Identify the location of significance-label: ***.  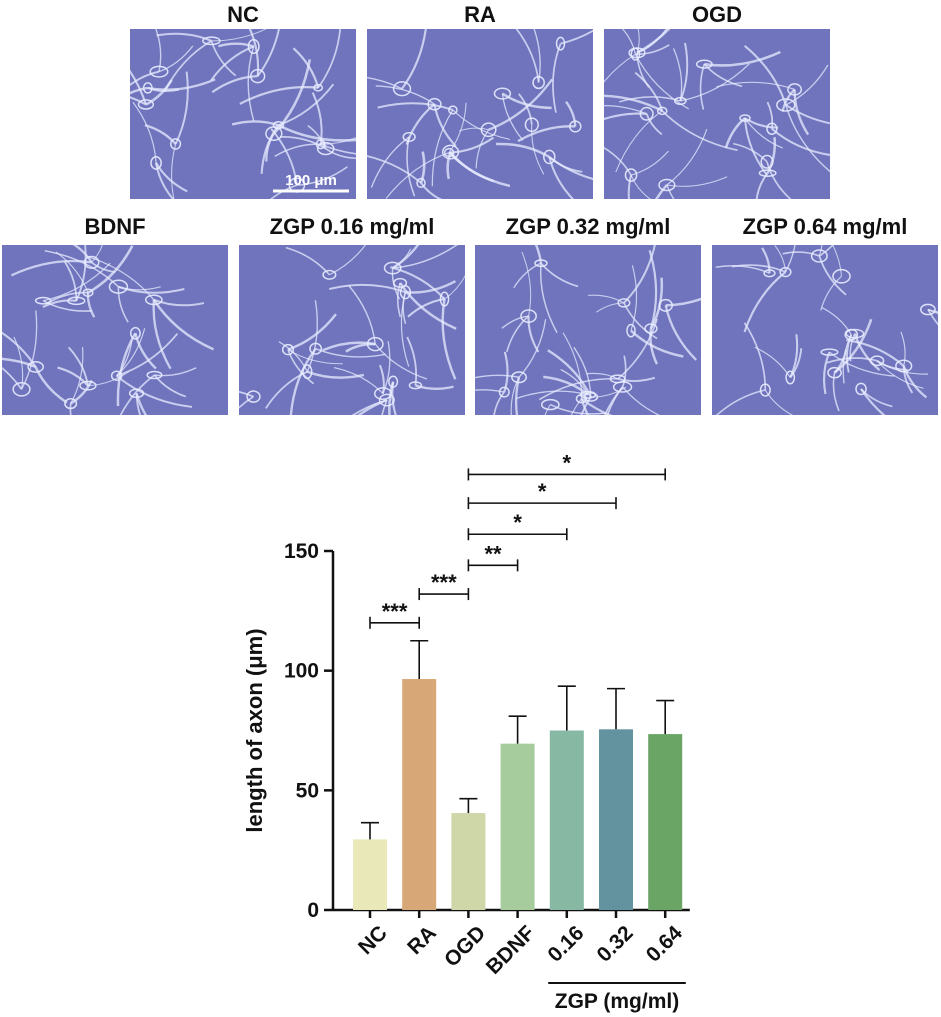
(444, 582).